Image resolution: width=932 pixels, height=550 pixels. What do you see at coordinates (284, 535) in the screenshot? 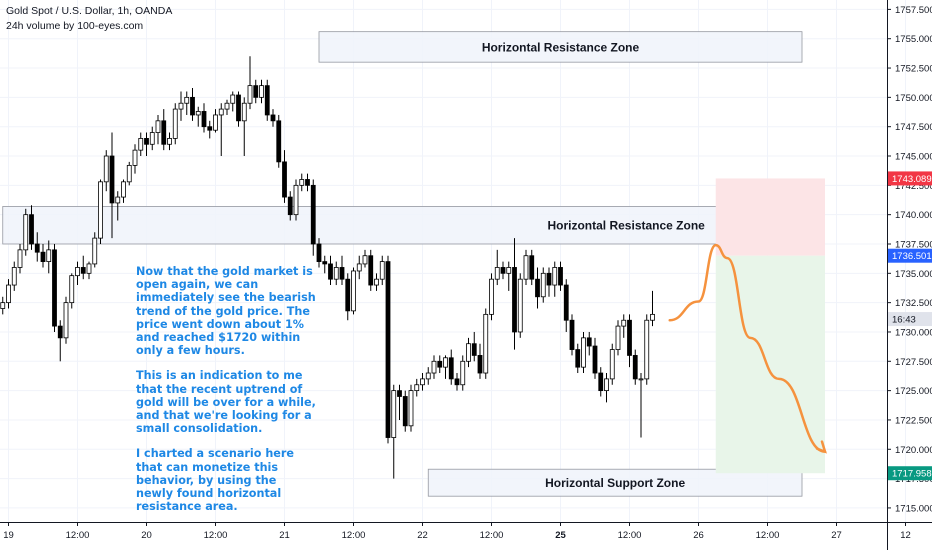
I see `x-tick-label: 21` at bounding box center [284, 535].